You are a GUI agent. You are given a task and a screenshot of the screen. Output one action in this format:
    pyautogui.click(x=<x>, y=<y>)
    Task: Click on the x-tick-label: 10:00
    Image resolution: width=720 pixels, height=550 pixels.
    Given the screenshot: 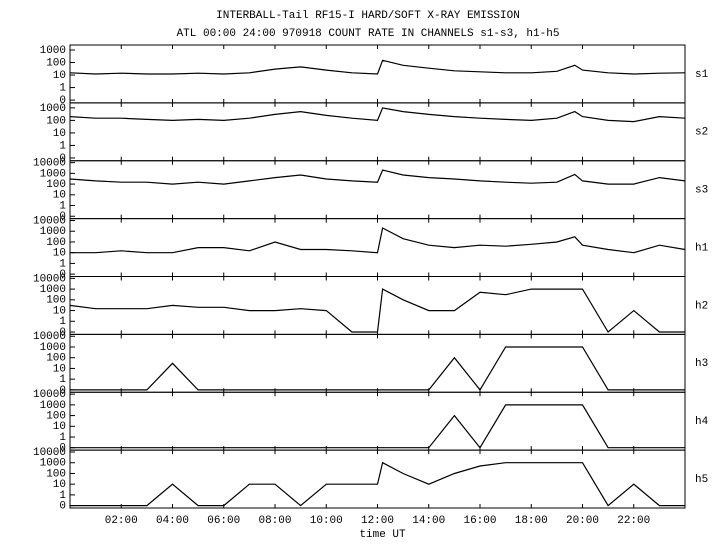 What is the action you would take?
    pyautogui.click(x=326, y=521)
    